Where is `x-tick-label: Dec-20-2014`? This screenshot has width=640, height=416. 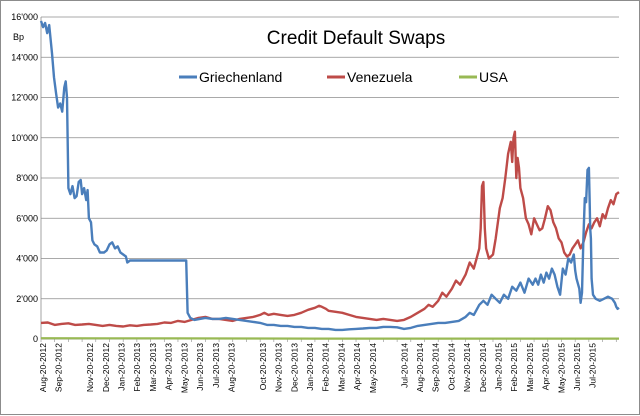
x-tick-label: Dec-20-2014 is located at coordinates (483, 367).